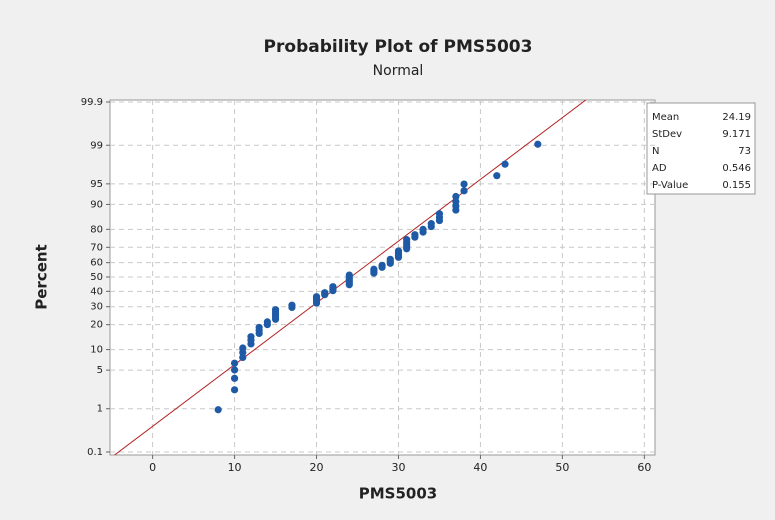 Image resolution: width=775 pixels, height=520 pixels. I want to click on x-tick-label: 20, so click(317, 467).